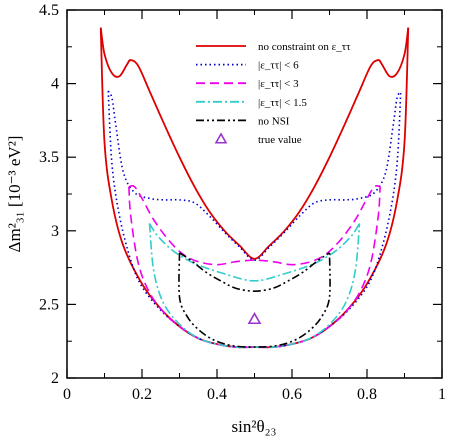 The width and height of the screenshot is (450, 441). Describe the element at coordinates (304, 47) in the screenshot. I see `legend-label-0: no constraint on ε_ττ` at that location.